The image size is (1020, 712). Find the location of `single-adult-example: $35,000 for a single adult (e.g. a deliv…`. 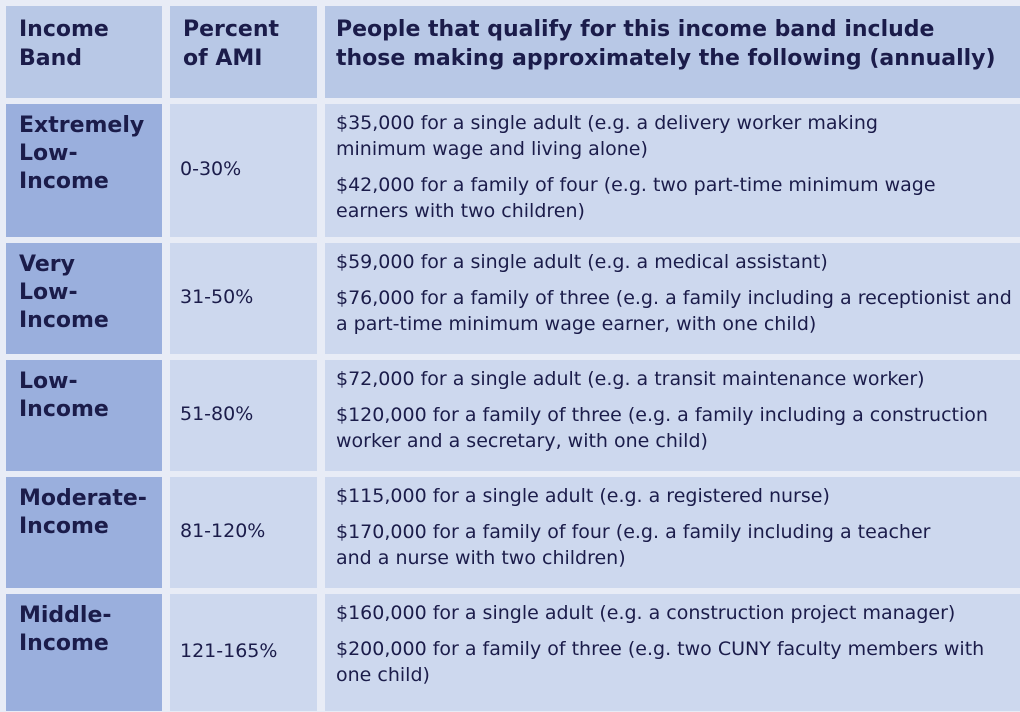

single-adult-example: $35,000 for a single adult (e.g. a deliv… is located at coordinates (607, 136).